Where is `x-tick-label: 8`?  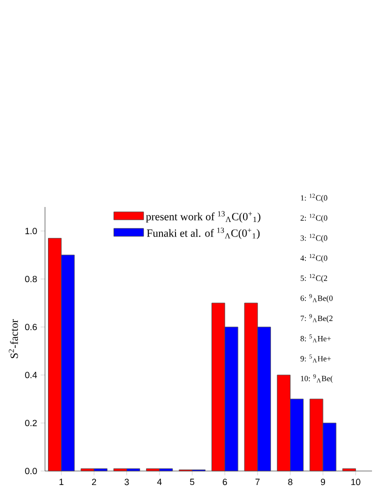
x-tick-label: 8 is located at coordinates (290, 482).